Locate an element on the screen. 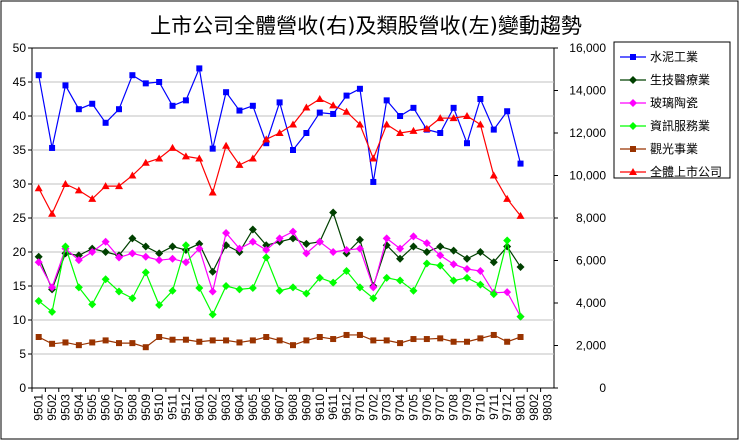  series-tourism is located at coordinates (279, 341).